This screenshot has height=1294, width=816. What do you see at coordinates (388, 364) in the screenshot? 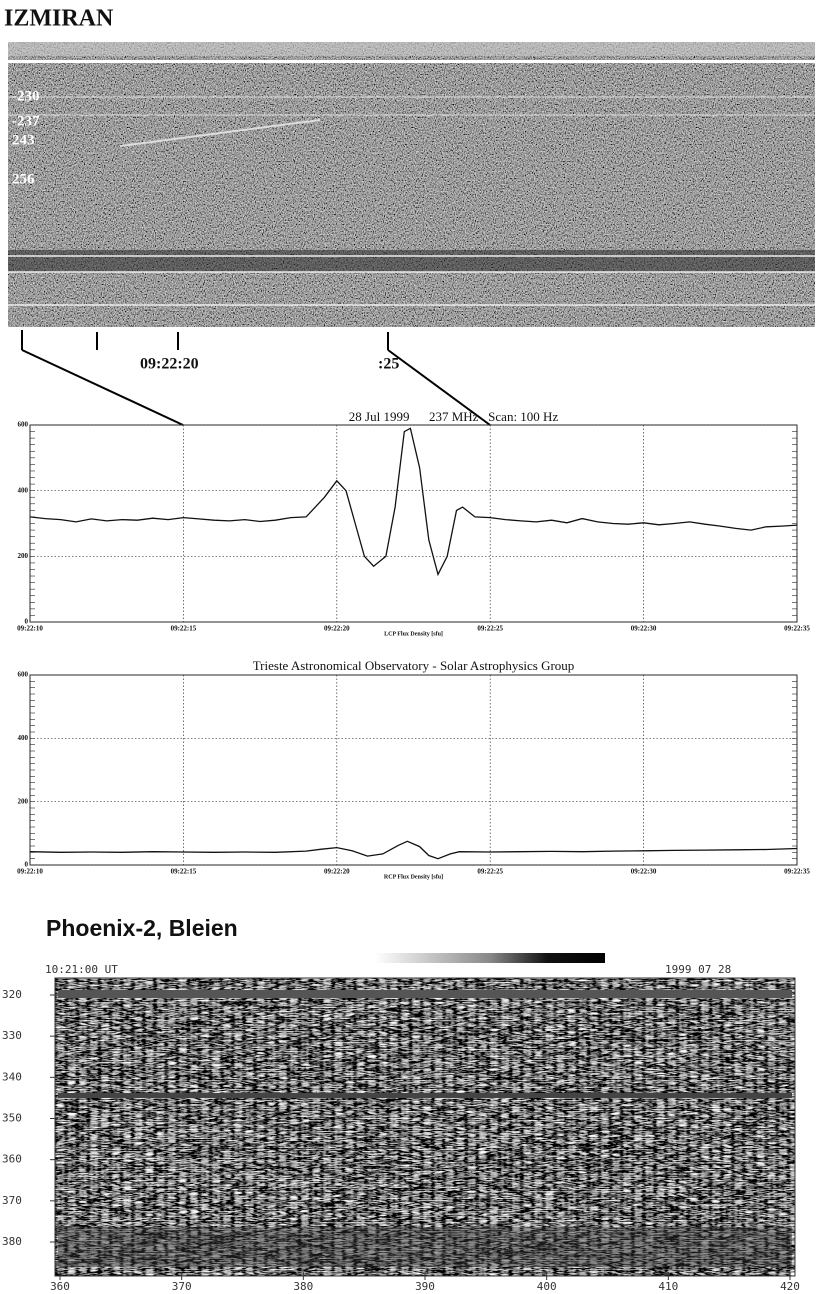
I see `time-label: :25` at bounding box center [388, 364].